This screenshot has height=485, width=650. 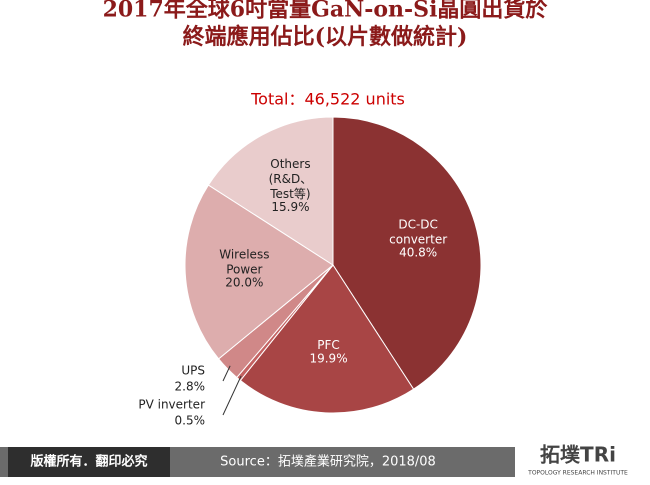 I want to click on logo-sub: TOPOLOGY RESEARCH INSTITUTE, so click(x=577, y=473).